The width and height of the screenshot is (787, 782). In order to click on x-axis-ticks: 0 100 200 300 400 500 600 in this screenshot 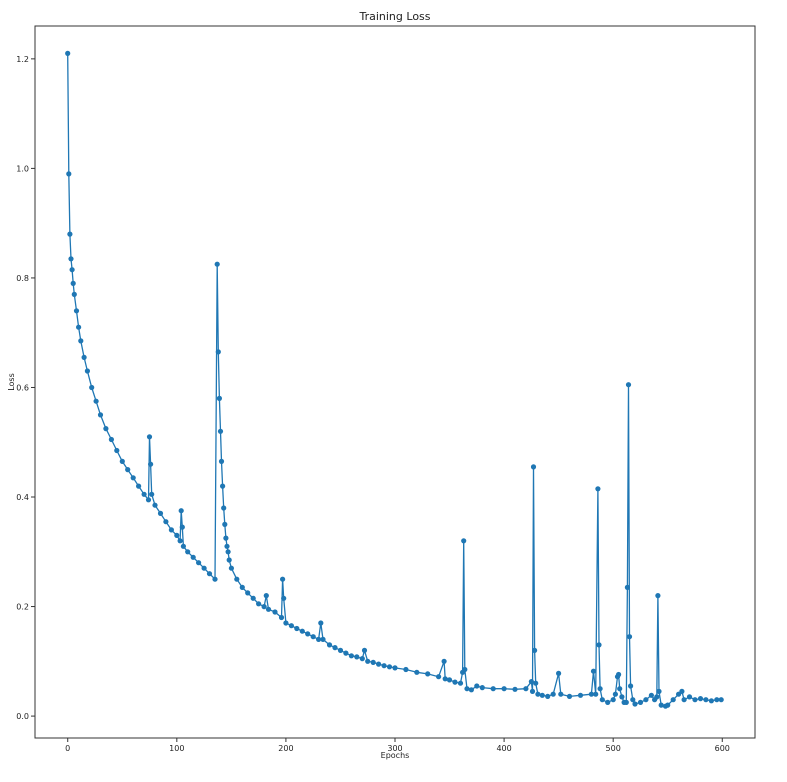, I will do `click(397, 745)`.